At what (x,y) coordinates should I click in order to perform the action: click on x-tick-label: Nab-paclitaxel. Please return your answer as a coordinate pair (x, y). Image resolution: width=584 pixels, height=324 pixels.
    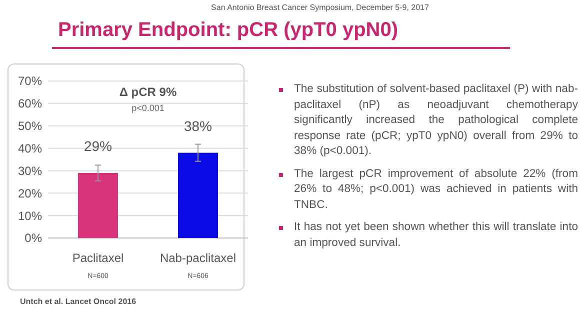
    Looking at the image, I should click on (198, 258).